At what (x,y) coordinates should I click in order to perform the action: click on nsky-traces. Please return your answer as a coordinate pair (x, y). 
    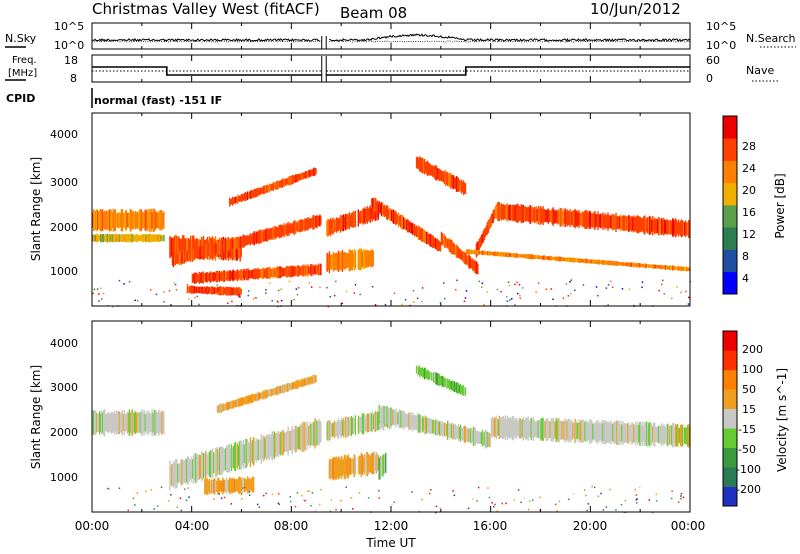
    Looking at the image, I should click on (391, 36).